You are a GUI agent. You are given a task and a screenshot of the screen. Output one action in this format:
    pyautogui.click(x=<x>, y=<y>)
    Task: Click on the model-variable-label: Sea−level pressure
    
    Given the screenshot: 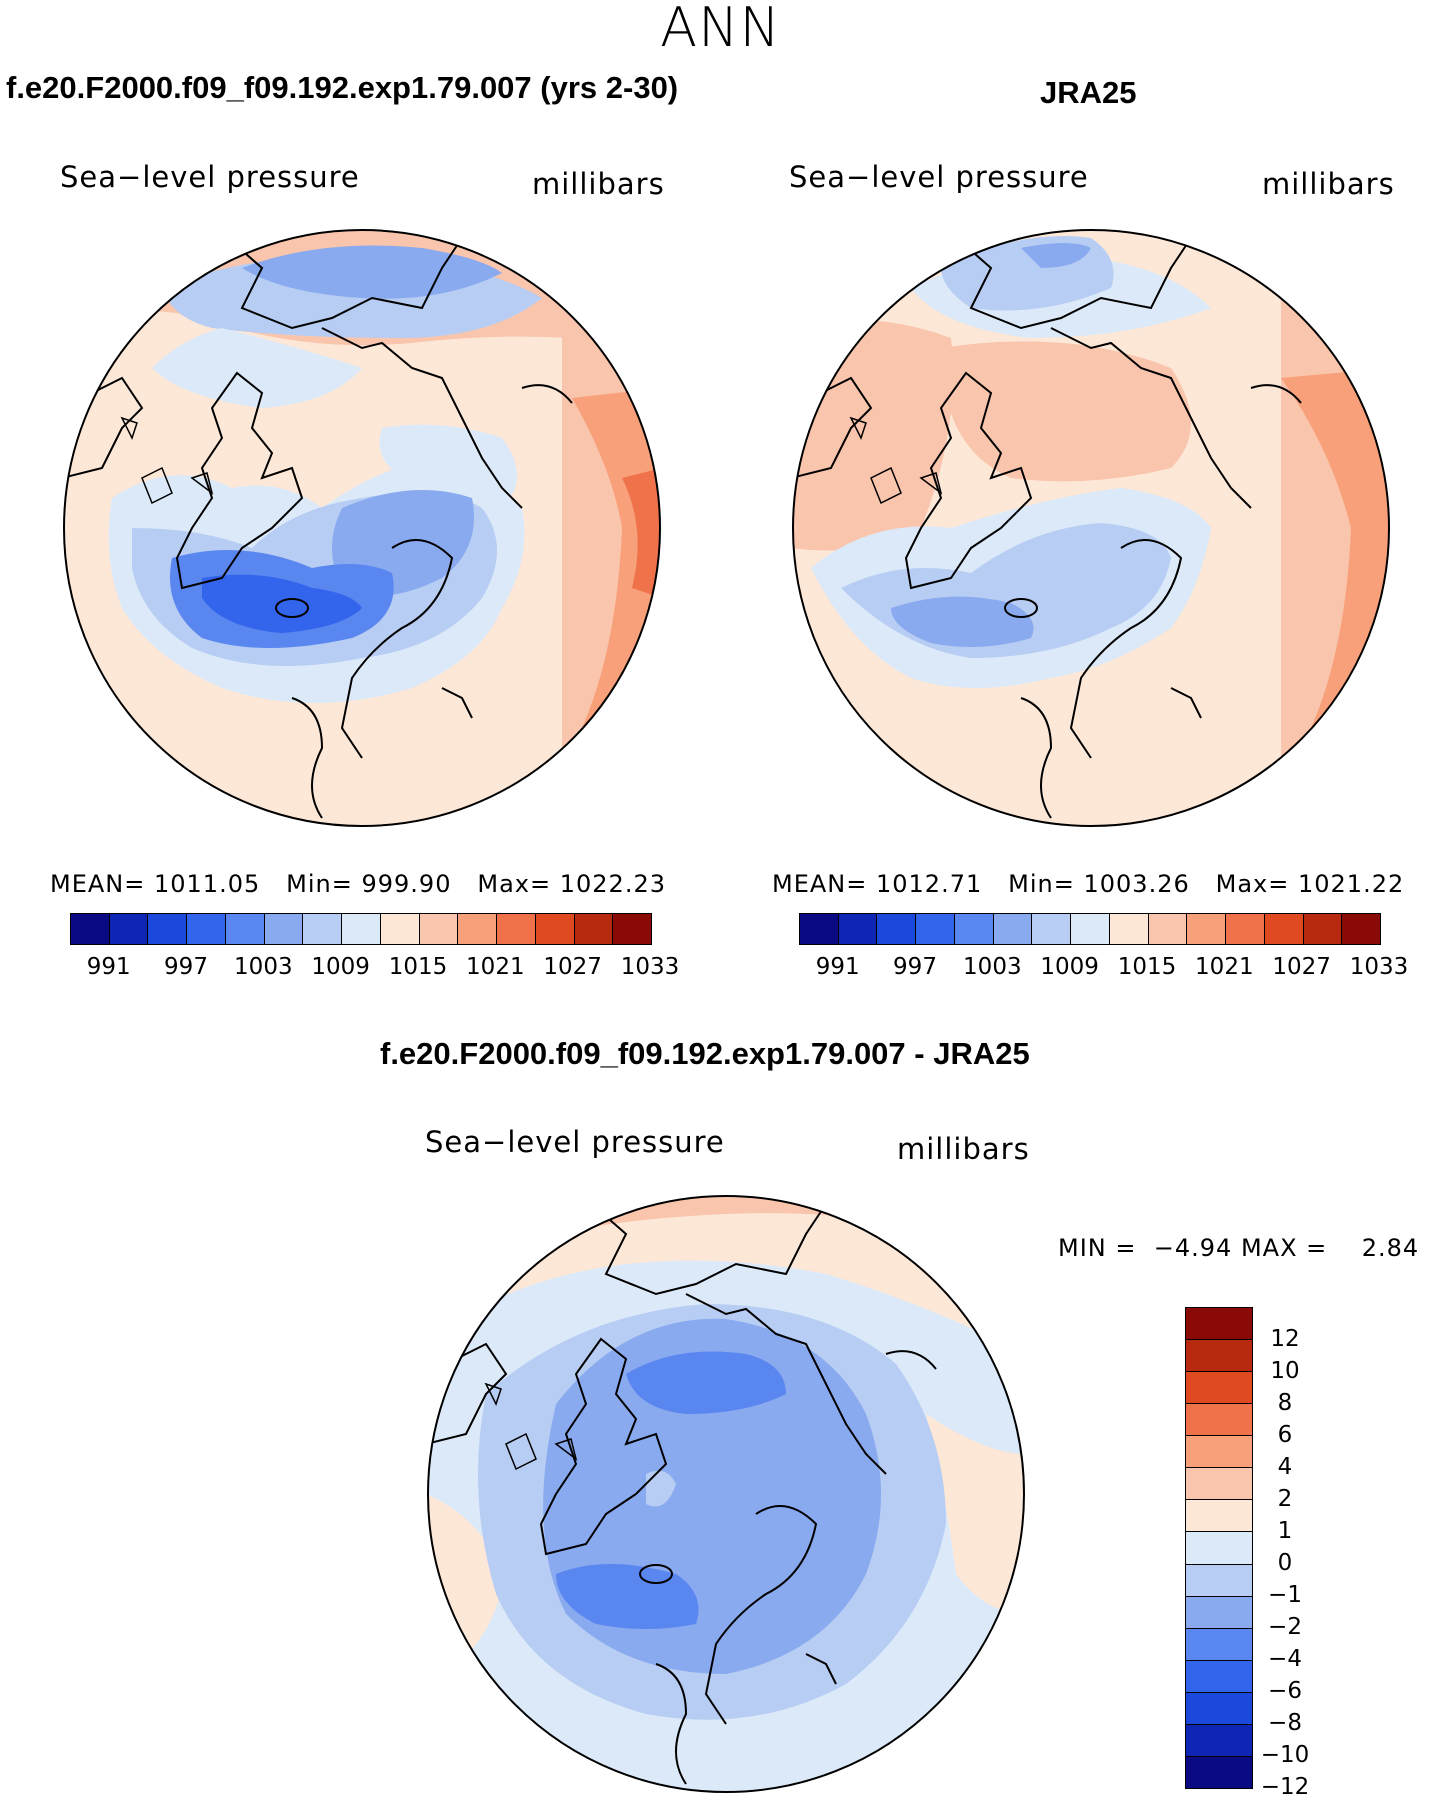 What is the action you would take?
    pyautogui.click(x=210, y=177)
    